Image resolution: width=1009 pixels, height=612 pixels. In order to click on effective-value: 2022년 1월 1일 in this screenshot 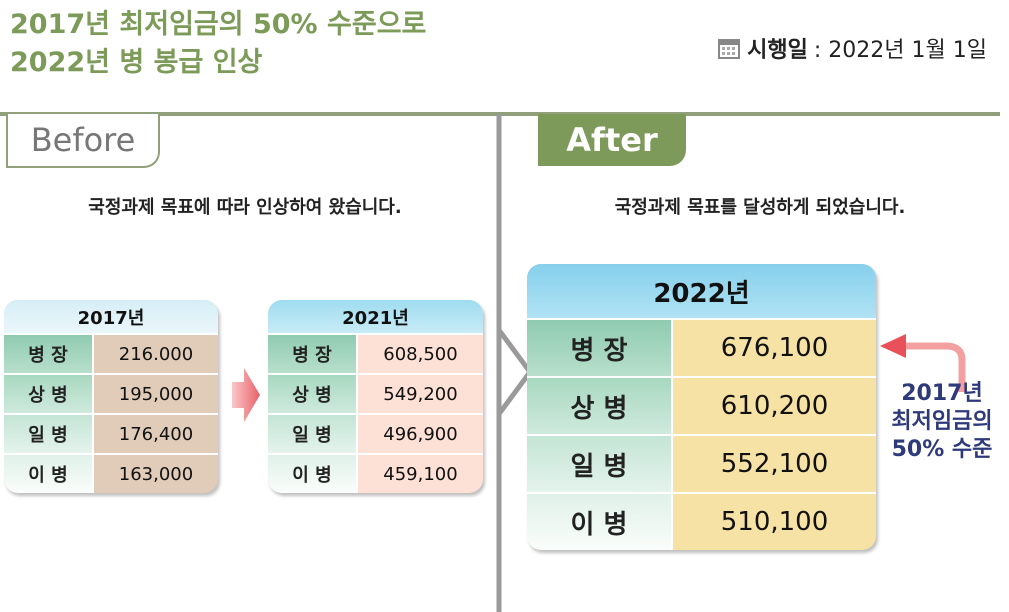, I will do `click(907, 50)`.